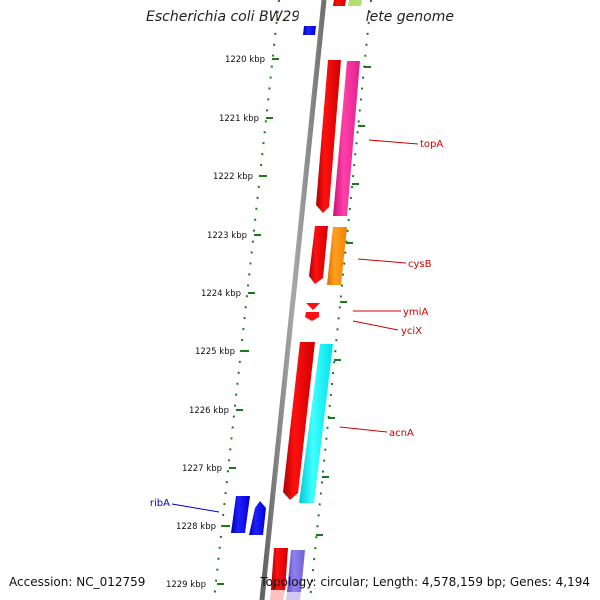  Describe the element at coordinates (328, 136) in the screenshot. I see `gene-topA-red` at that location.